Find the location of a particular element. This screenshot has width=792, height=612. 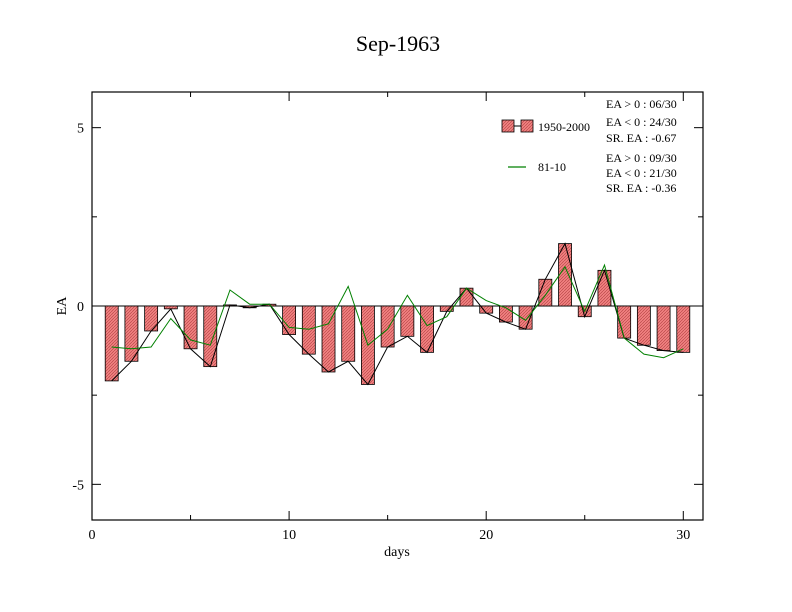

stat-set1-negative: EA < 0 : 24/30 is located at coordinates (641, 122).